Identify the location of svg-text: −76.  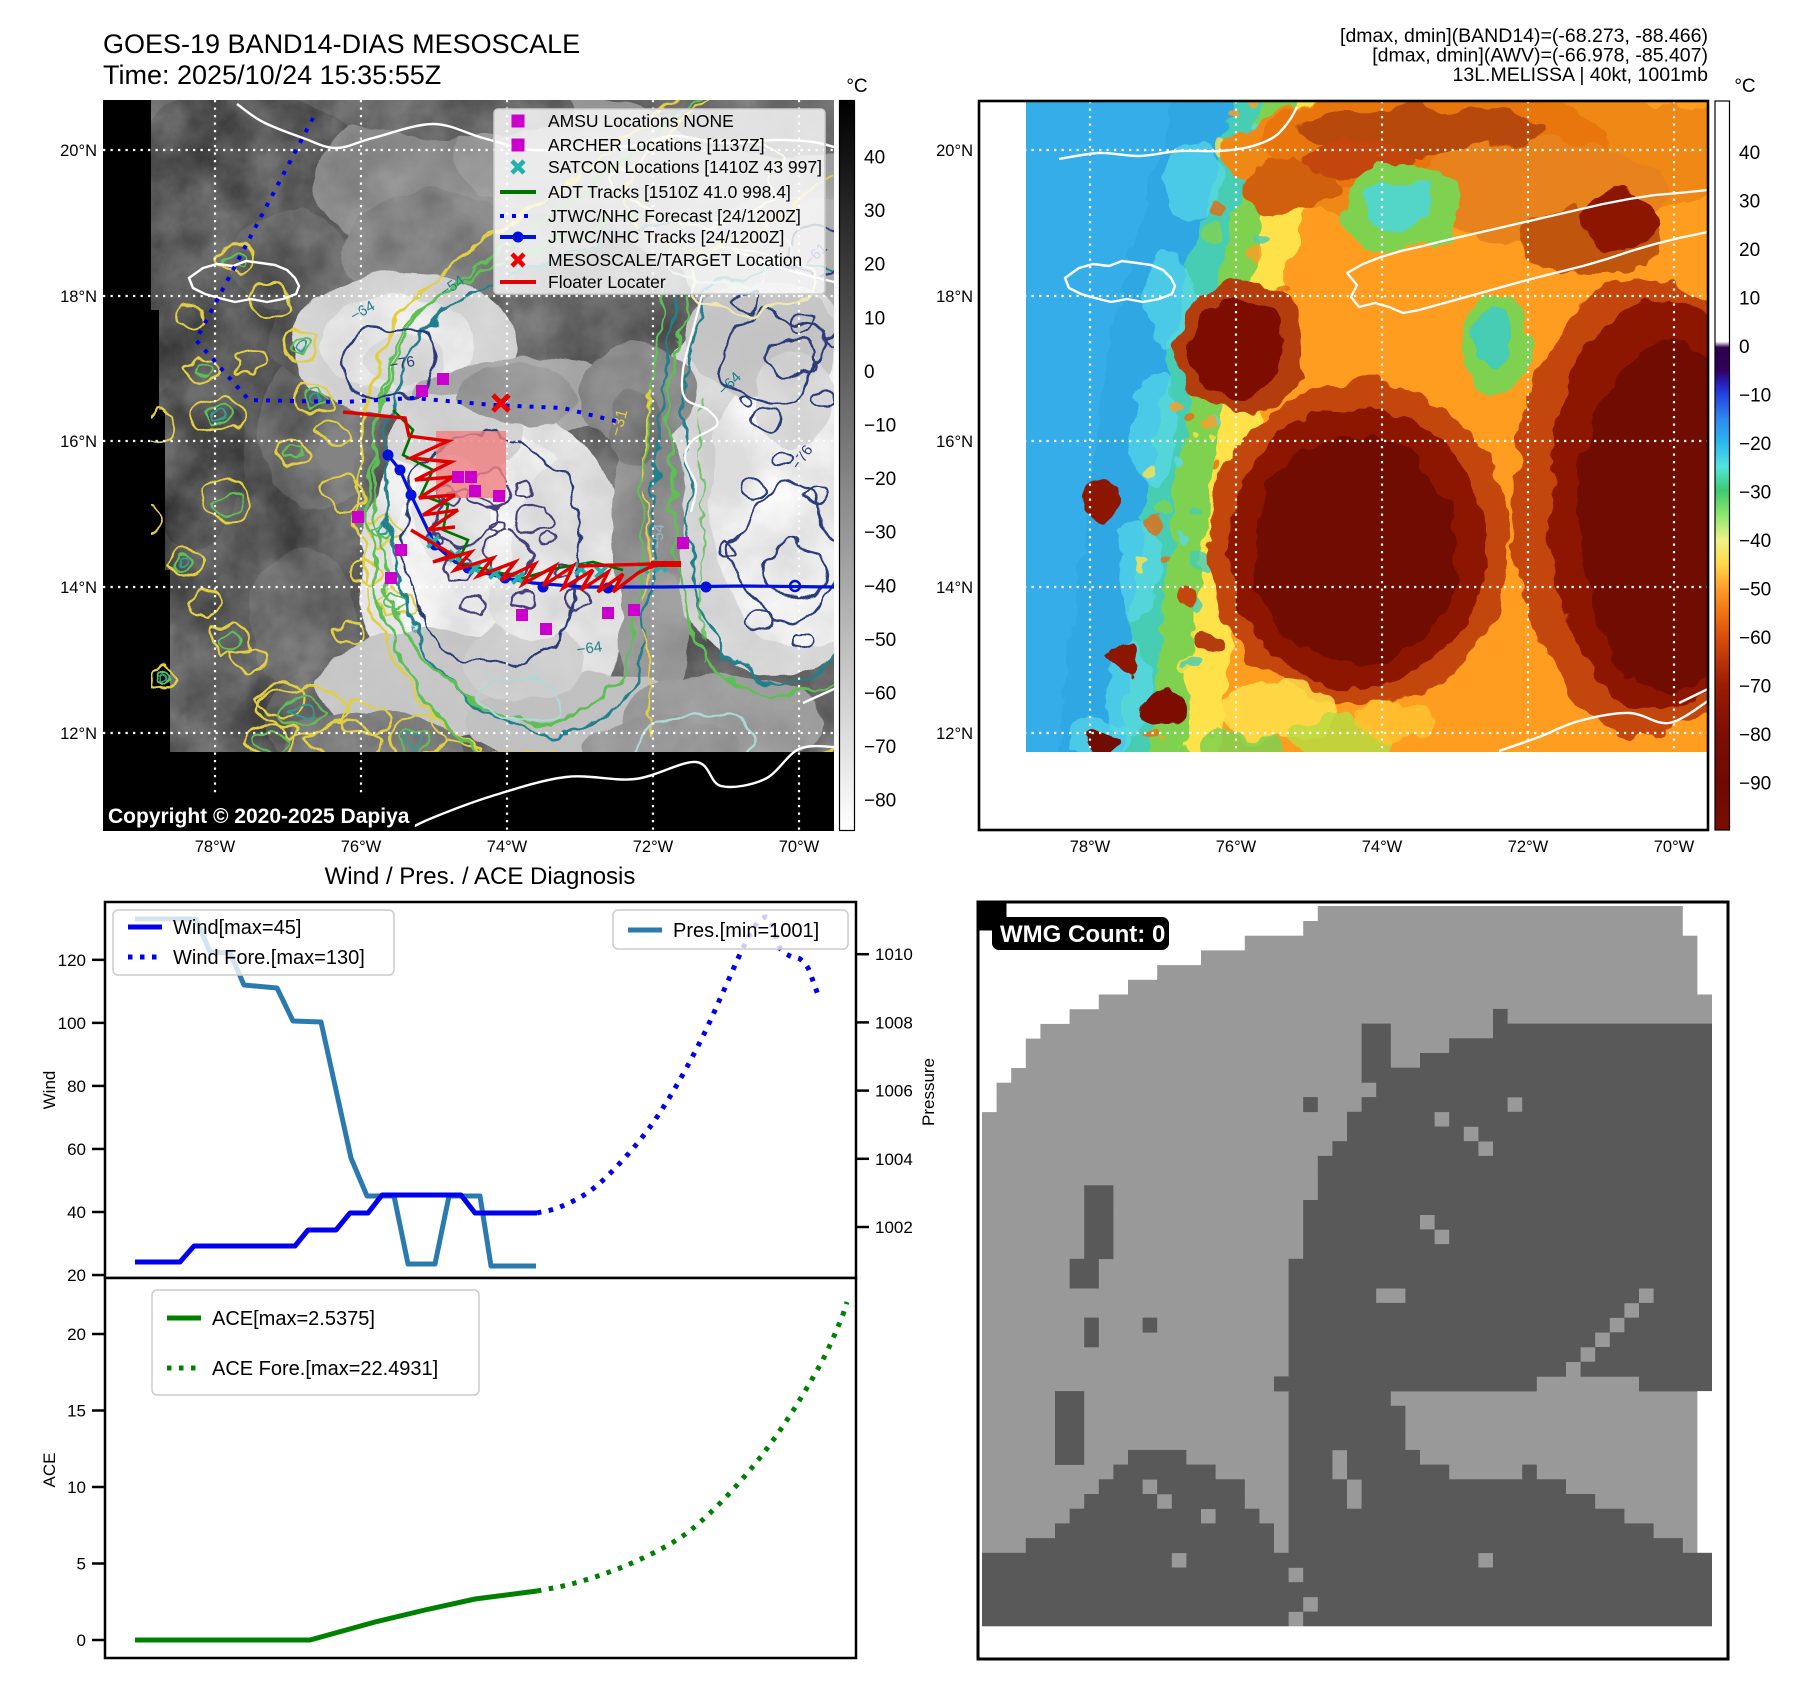
(402, 363).